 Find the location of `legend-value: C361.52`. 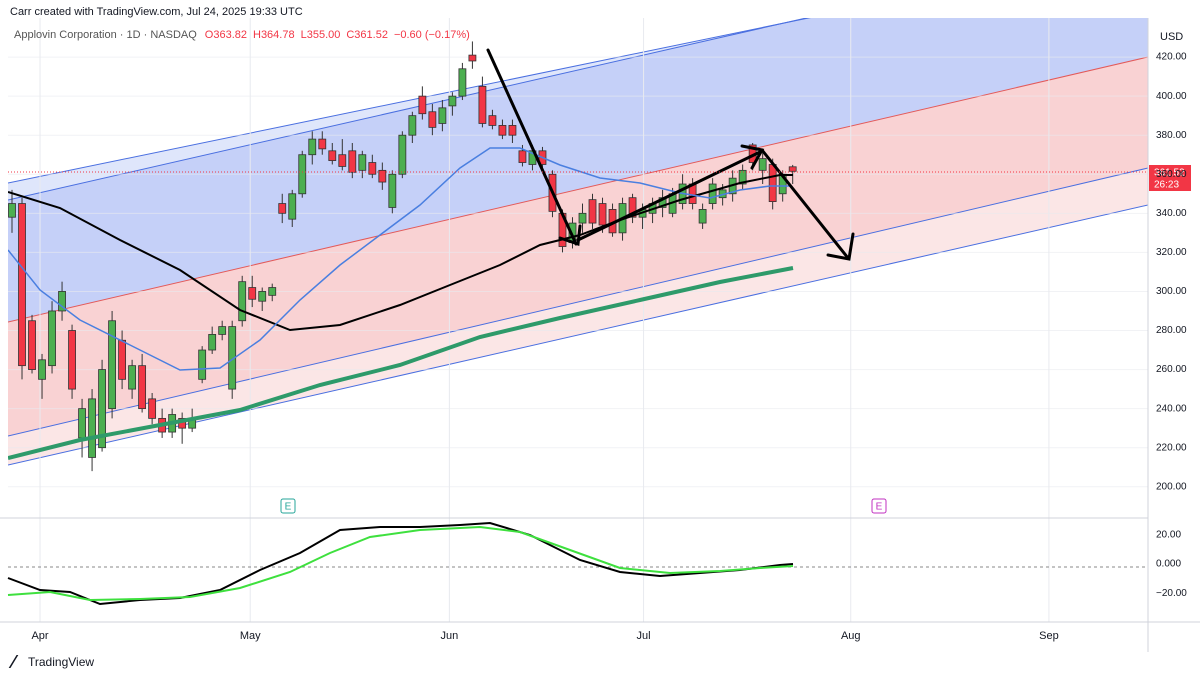

legend-value: C361.52 is located at coordinates (367, 35).